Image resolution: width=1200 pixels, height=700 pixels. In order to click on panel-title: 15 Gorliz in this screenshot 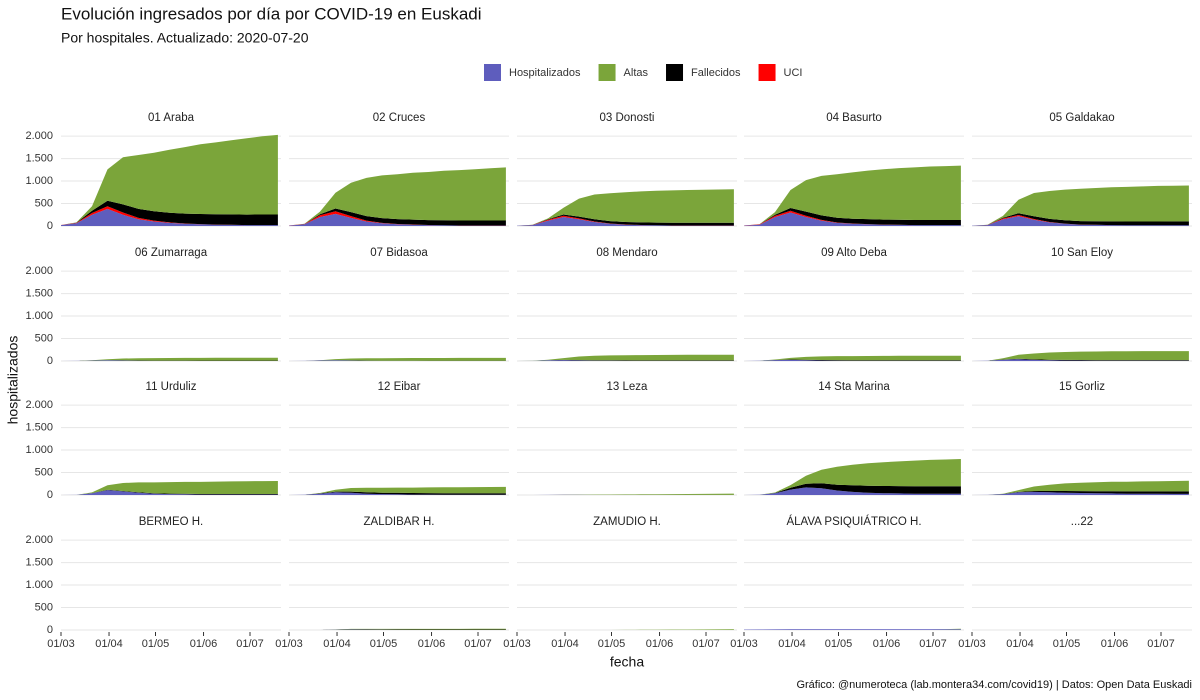, I will do `click(1082, 387)`.